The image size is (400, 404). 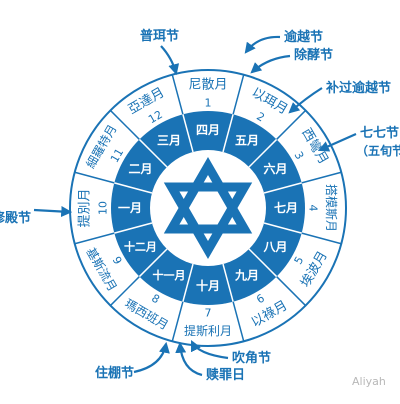 I want to click on gregorian-month: 五月, so click(x=247, y=140).